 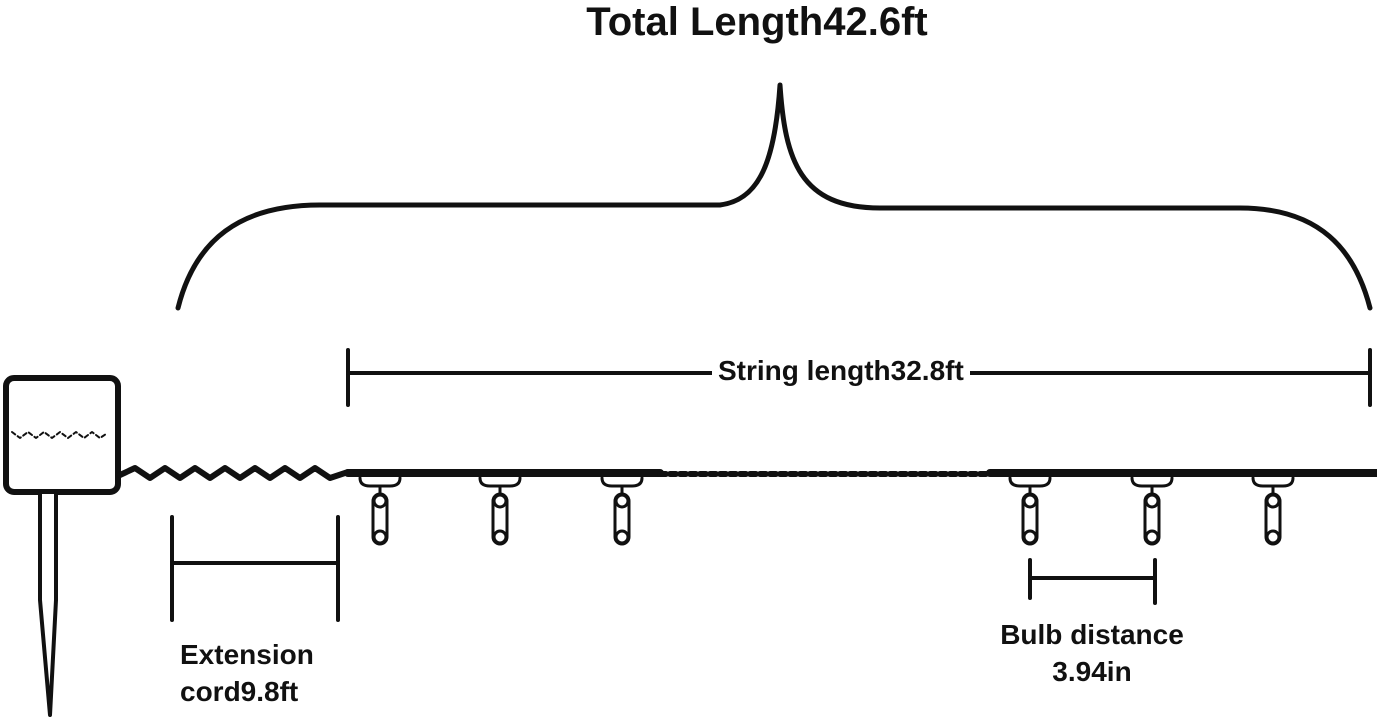 I want to click on extension-label-line2: cord9.8ft, so click(x=239, y=691).